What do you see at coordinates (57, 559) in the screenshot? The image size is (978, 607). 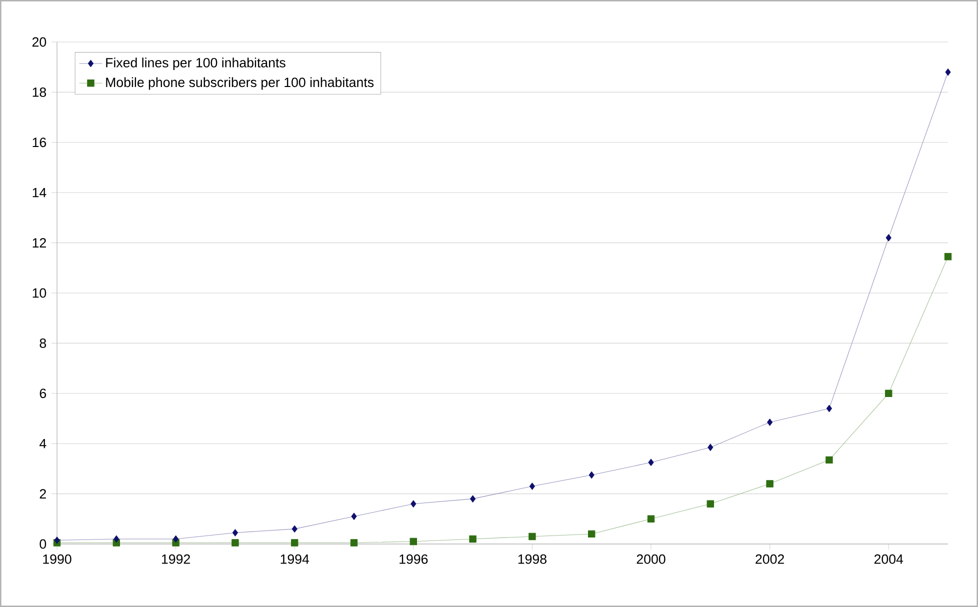 I see `x-tick-label: 1990` at bounding box center [57, 559].